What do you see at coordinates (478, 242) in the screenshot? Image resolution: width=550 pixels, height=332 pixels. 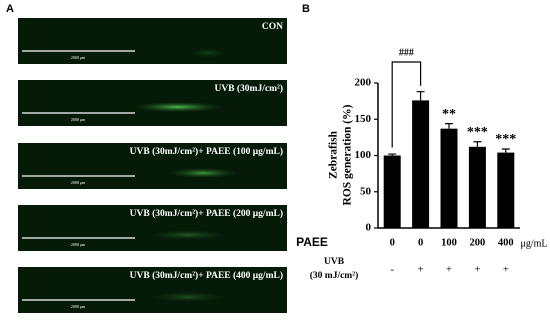 I see `x-tick-label: 200` at bounding box center [478, 242].